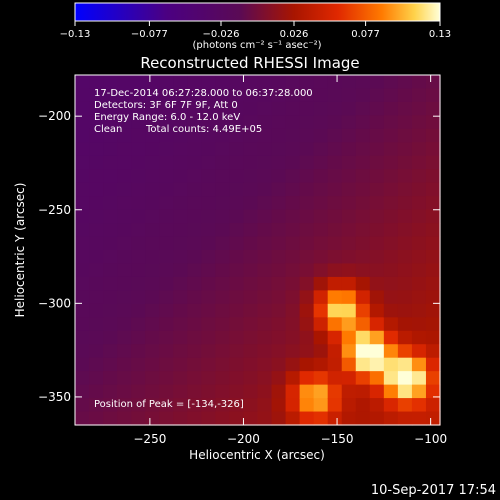 This screenshot has height=500, width=500. Describe the element at coordinates (433, 490) in the screenshot. I see `footer-date: 10-Sep-2017 17:54` at that location.